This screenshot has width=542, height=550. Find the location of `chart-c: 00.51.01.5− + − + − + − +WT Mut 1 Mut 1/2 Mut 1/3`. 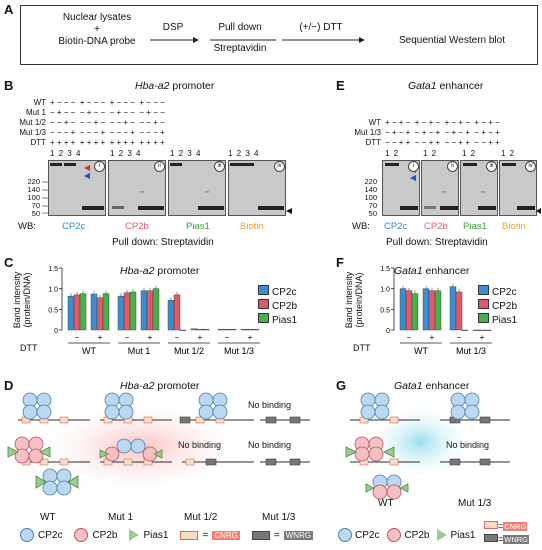

chart-c: 00.51.01.5− + − + − + − +WT Mut 1 Mut 1/2 Mut 1/3 is located at coordinates (154, 311).